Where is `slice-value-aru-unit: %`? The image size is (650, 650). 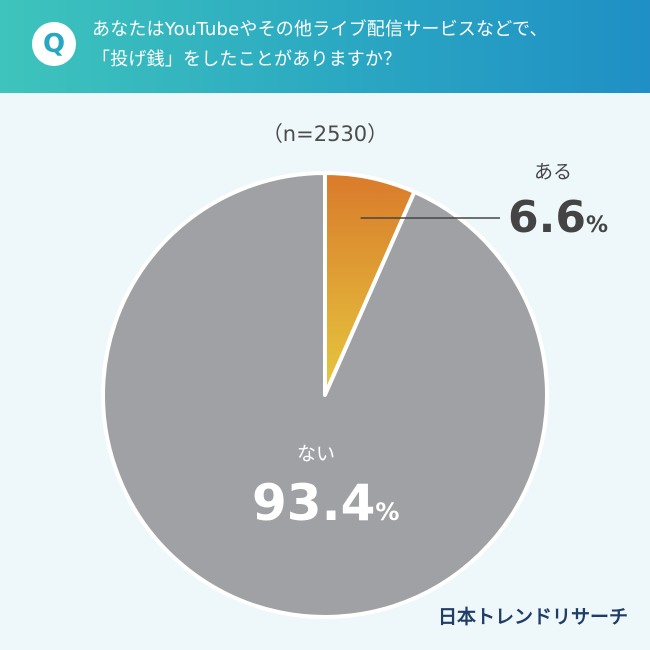
slice-value-aru-unit: % is located at coordinates (596, 225).